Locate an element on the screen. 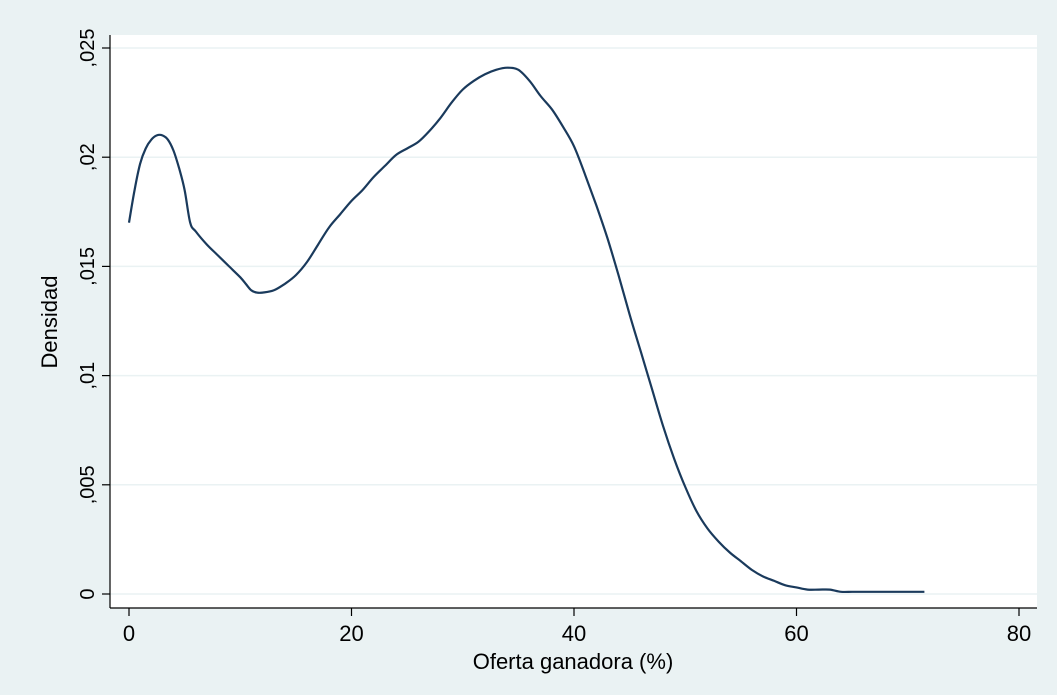 The width and height of the screenshot is (1057, 695). y-tick-label: ,005 is located at coordinates (88, 484).